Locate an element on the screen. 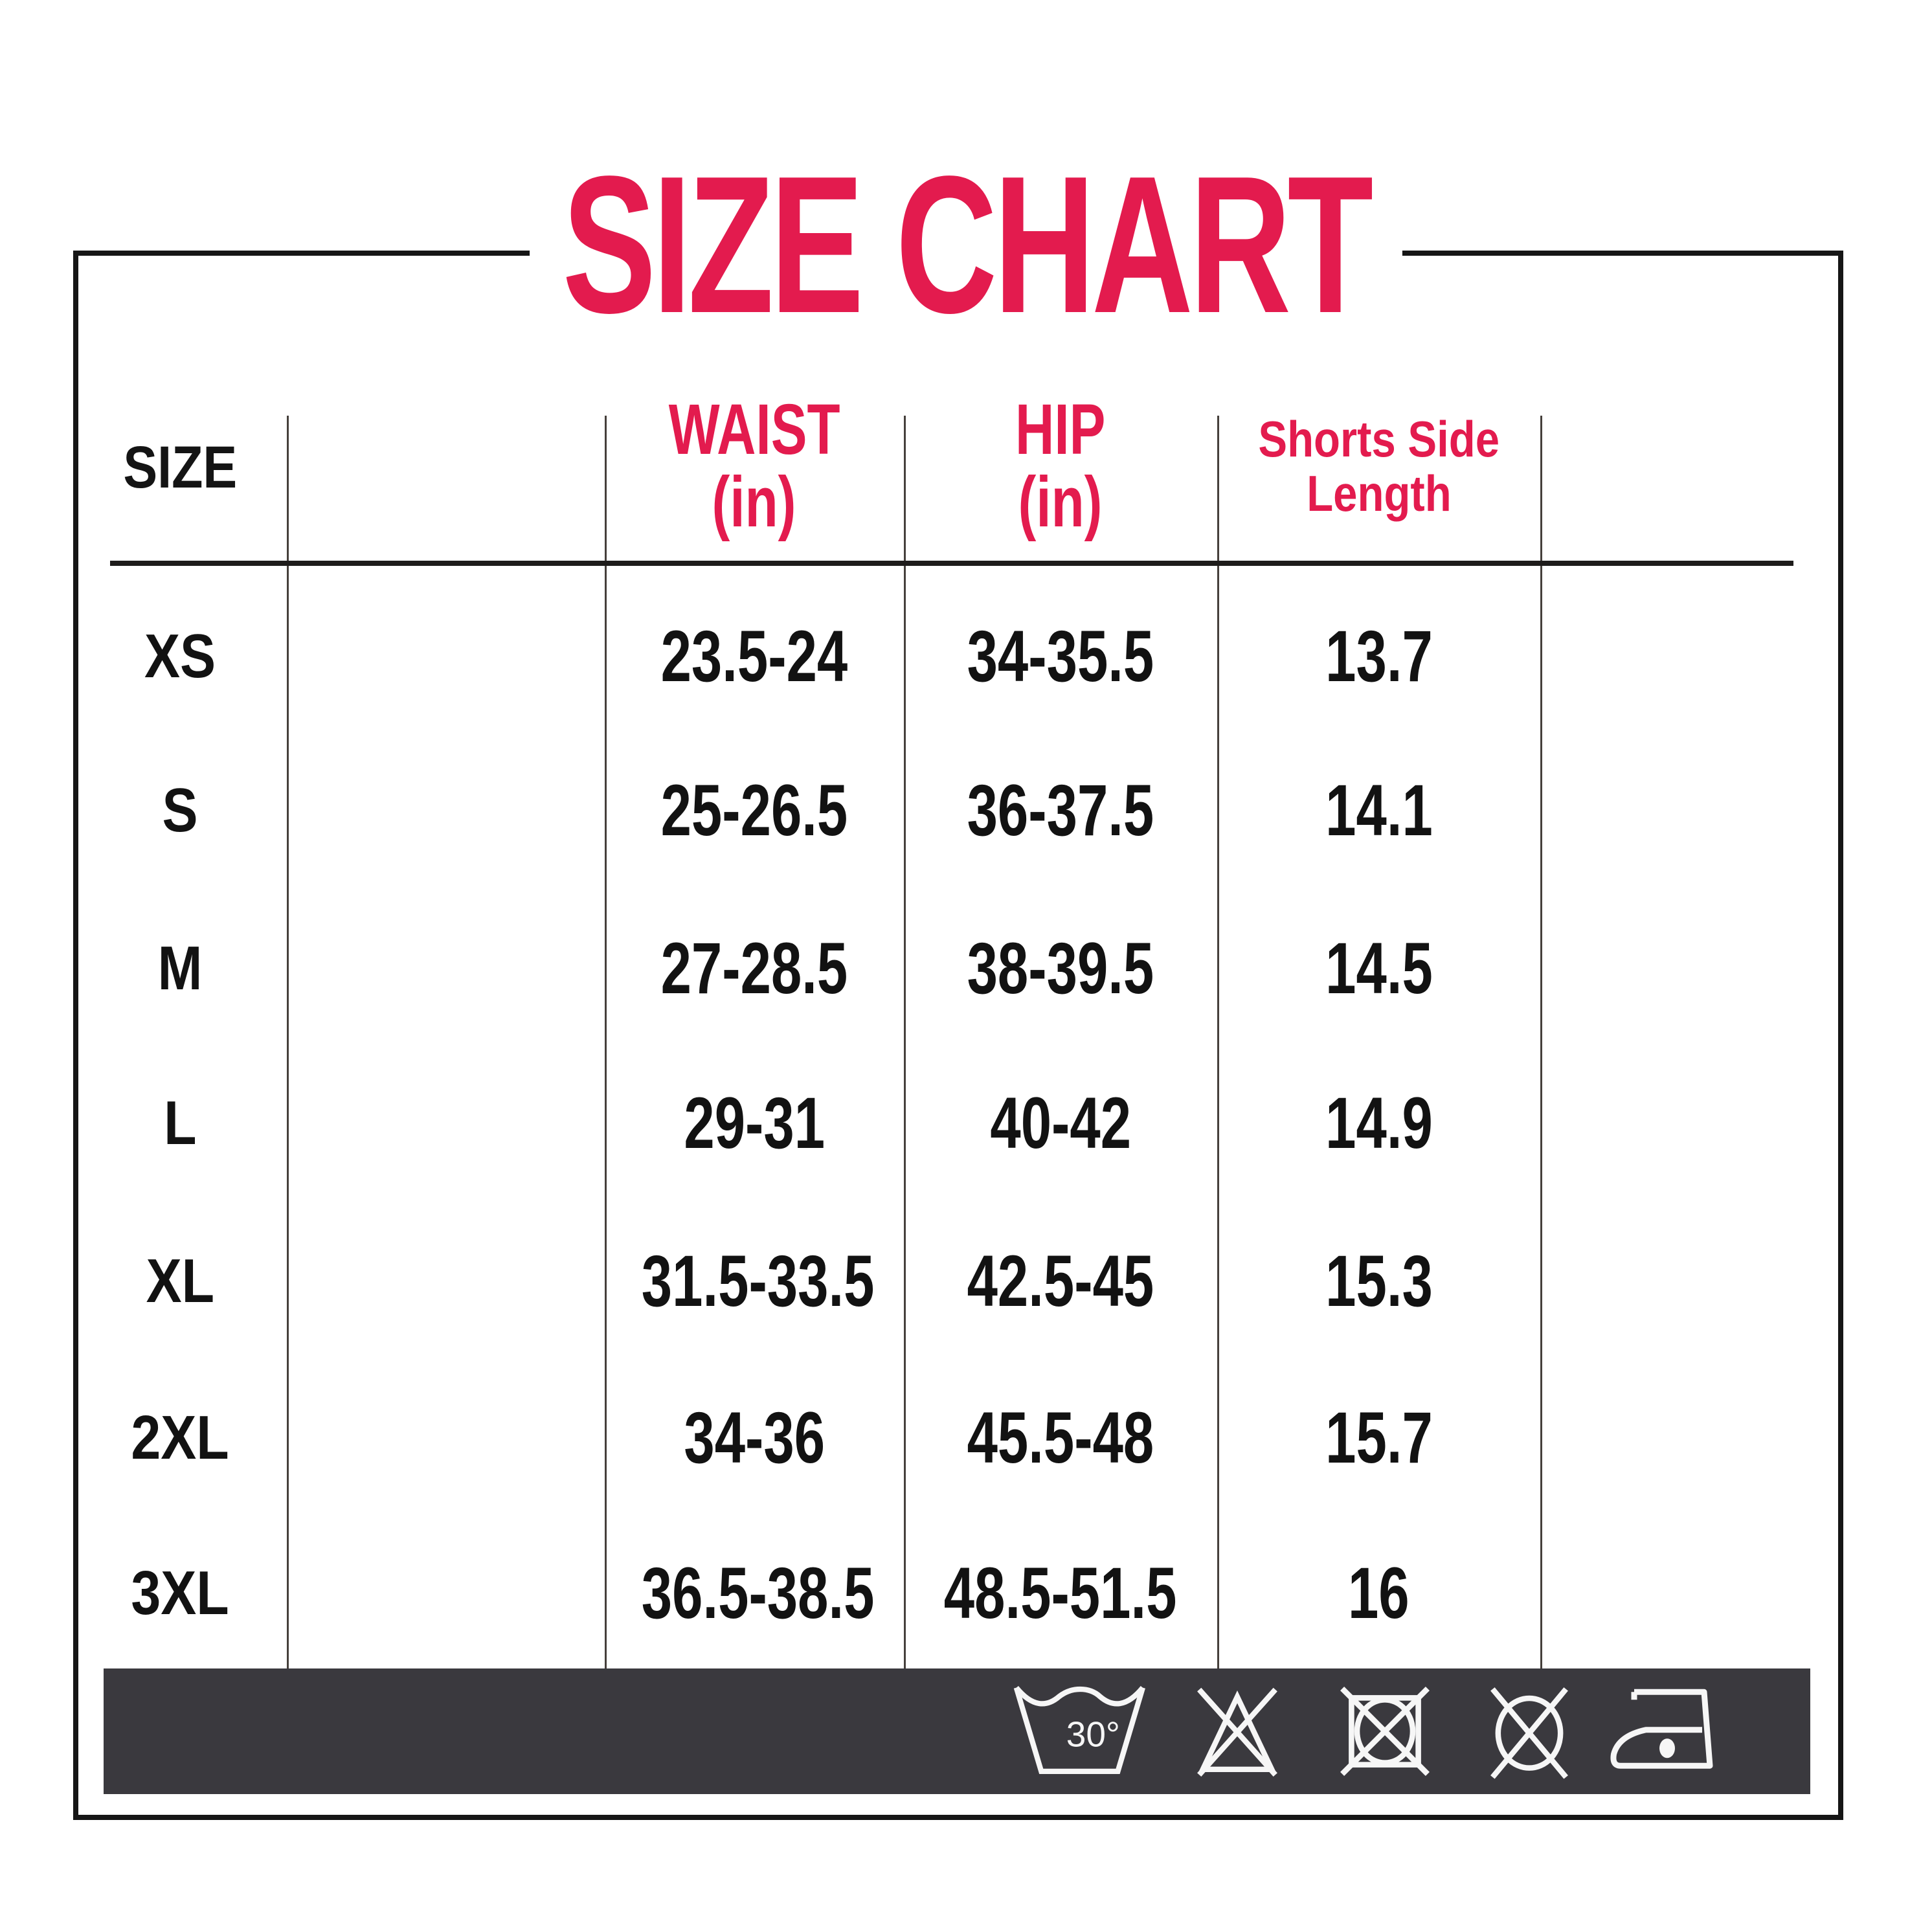 The image size is (1932, 1932). row-label-m: M is located at coordinates (180, 968).